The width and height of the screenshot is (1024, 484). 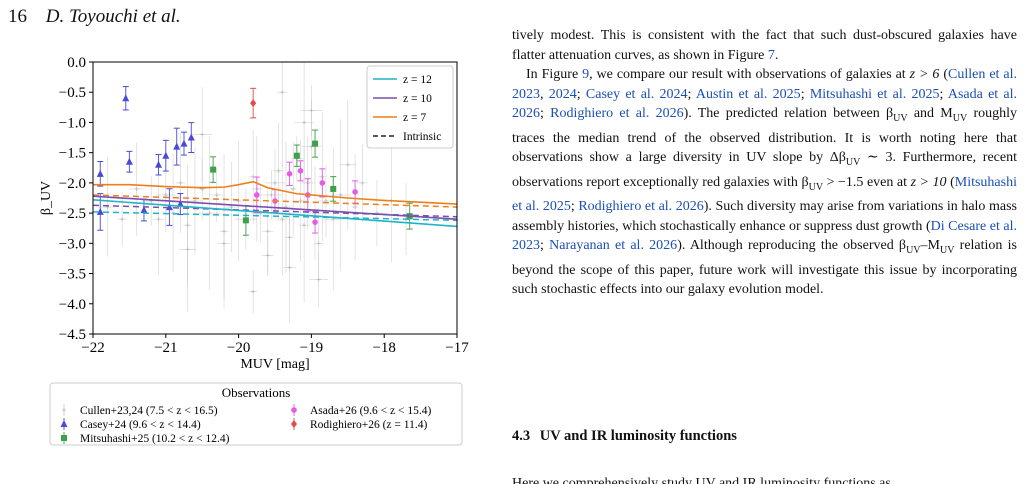 I want to click on text-run: z > 10, so click(x=928, y=182).